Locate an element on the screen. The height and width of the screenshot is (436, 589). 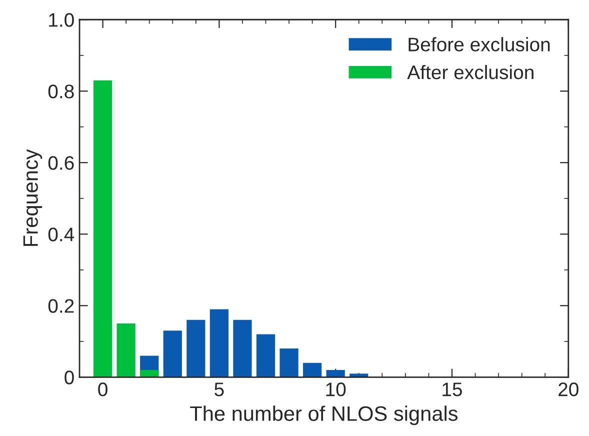
x-tick-label: 5 is located at coordinates (219, 389).